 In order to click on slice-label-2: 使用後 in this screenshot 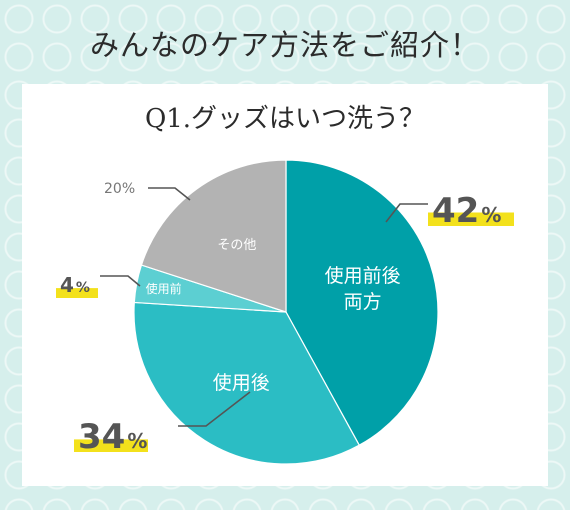, I will do `click(241, 383)`.